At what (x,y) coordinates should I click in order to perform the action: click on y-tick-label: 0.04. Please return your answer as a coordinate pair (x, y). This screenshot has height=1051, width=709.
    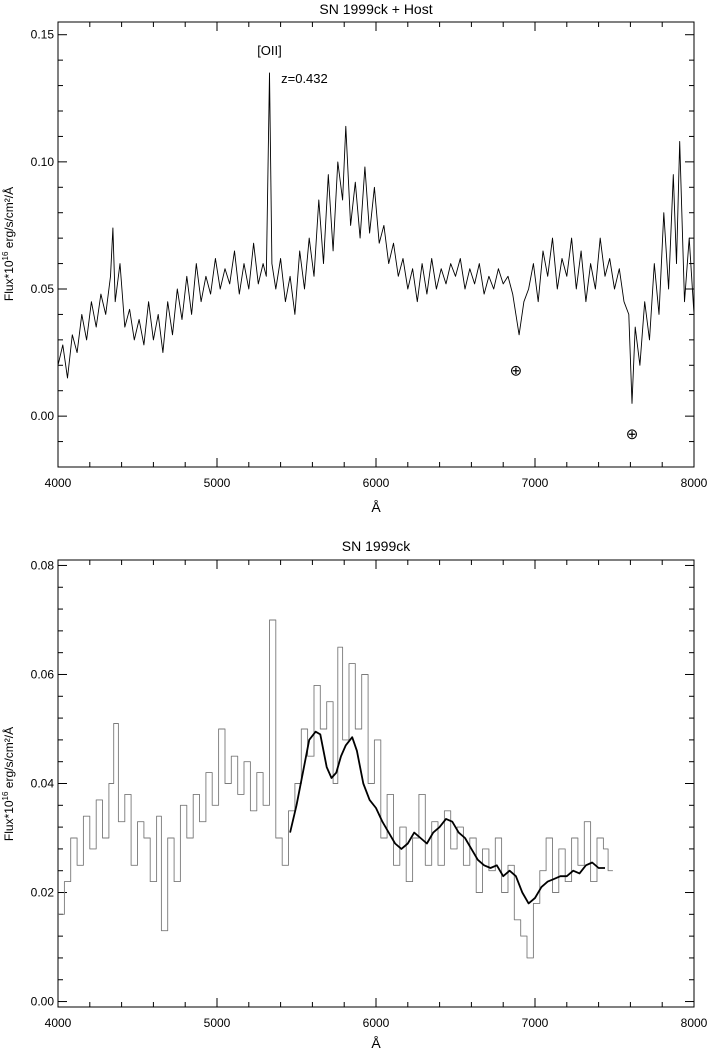
    Looking at the image, I should click on (43, 784).